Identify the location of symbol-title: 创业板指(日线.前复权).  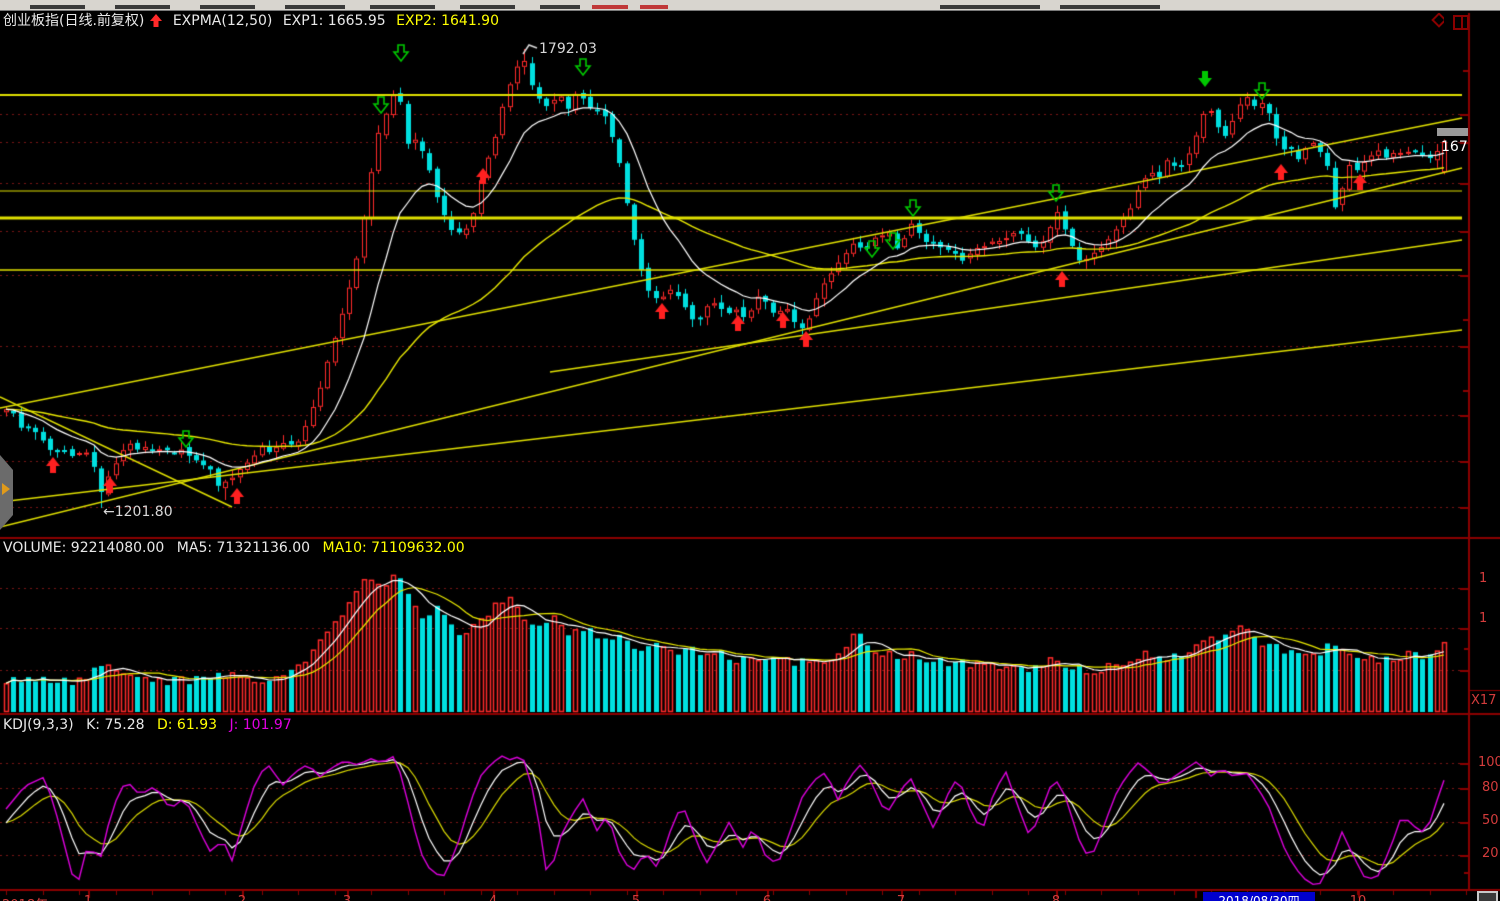
(74, 21).